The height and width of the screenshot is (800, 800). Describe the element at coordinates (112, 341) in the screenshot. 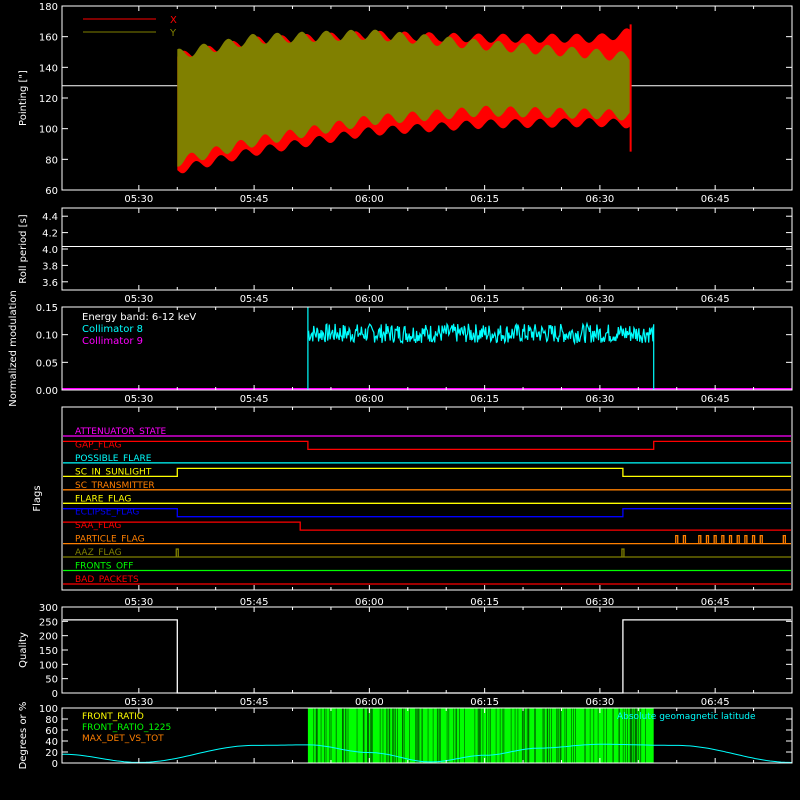

I see `modulation-annotation: Collimator 9` at that location.